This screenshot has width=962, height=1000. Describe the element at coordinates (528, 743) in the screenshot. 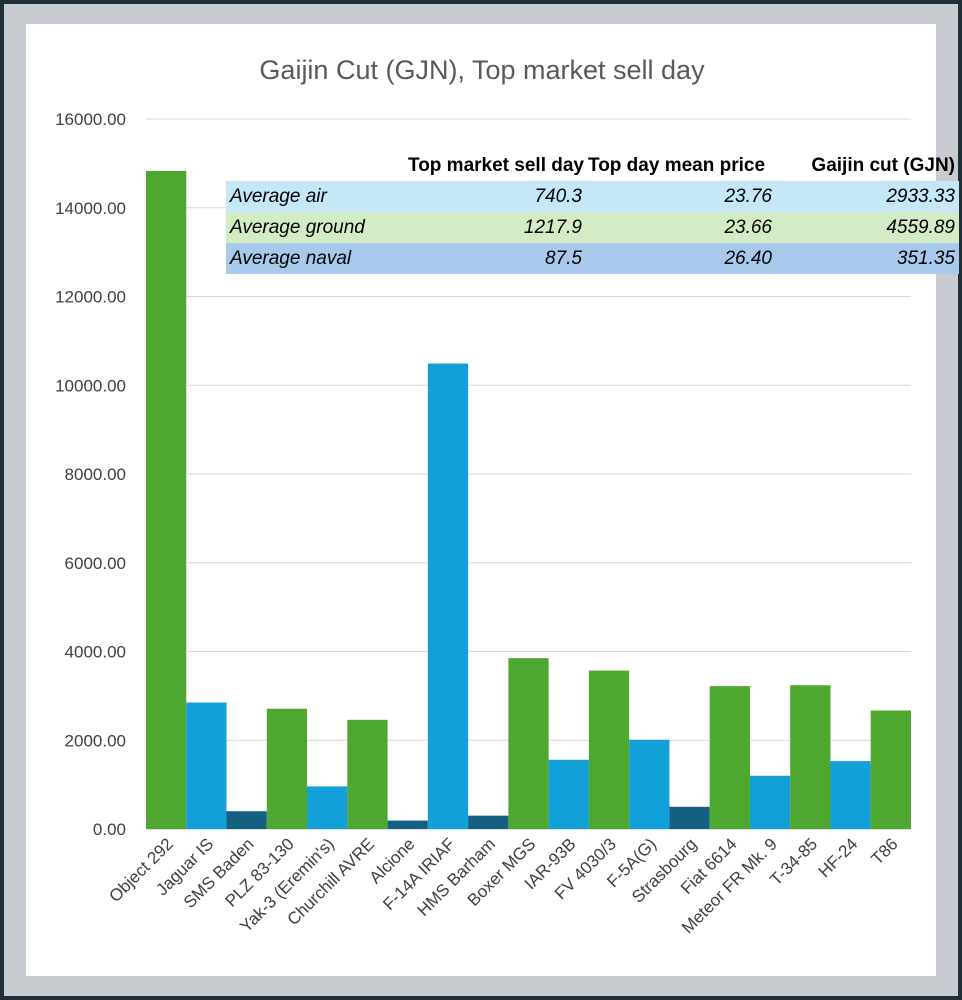

I see `bar-boxer-mgs` at that location.